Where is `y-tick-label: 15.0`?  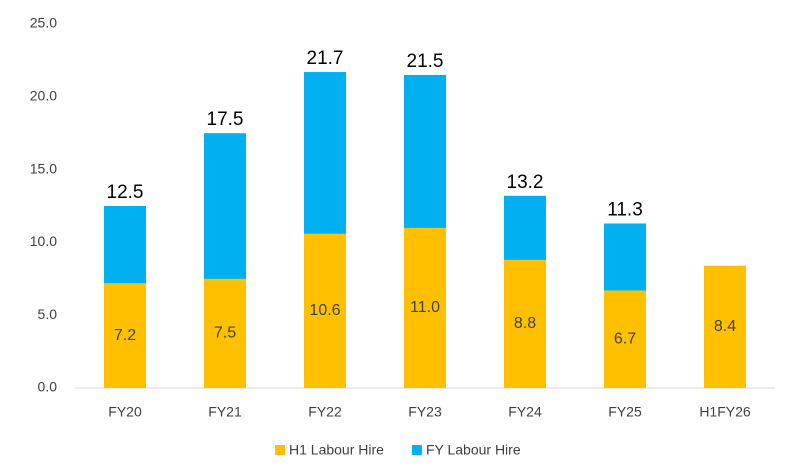
y-tick-label: 15.0 is located at coordinates (43, 168).